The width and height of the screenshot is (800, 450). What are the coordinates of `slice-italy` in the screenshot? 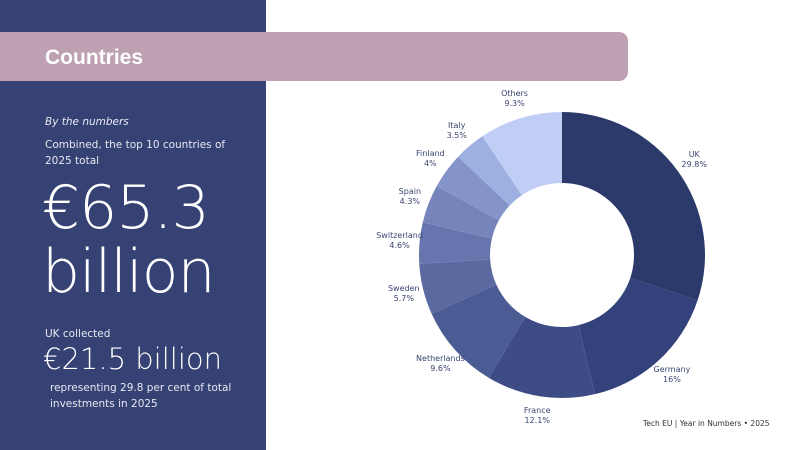 It's located at (490, 171).